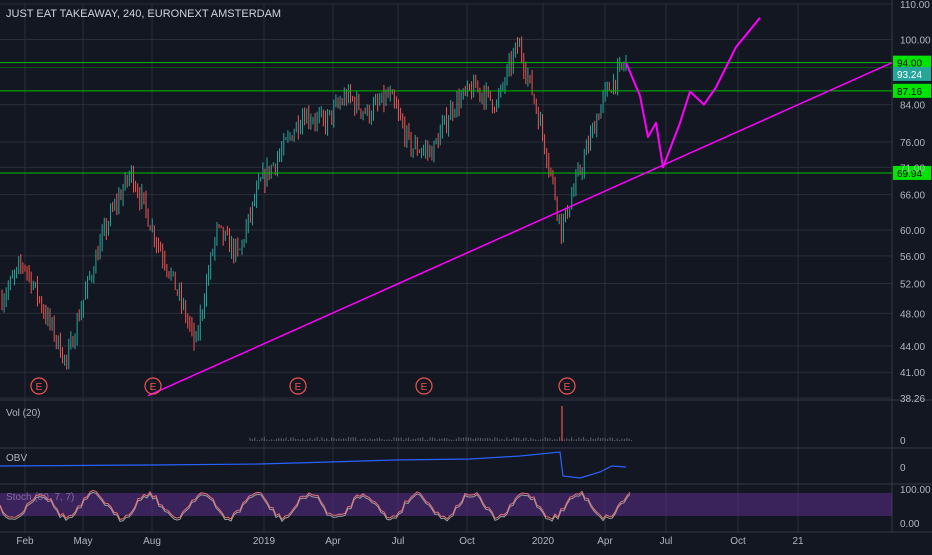 The height and width of the screenshot is (555, 932). What do you see at coordinates (16, 458) in the screenshot?
I see `obv-pane-title: OBV` at bounding box center [16, 458].